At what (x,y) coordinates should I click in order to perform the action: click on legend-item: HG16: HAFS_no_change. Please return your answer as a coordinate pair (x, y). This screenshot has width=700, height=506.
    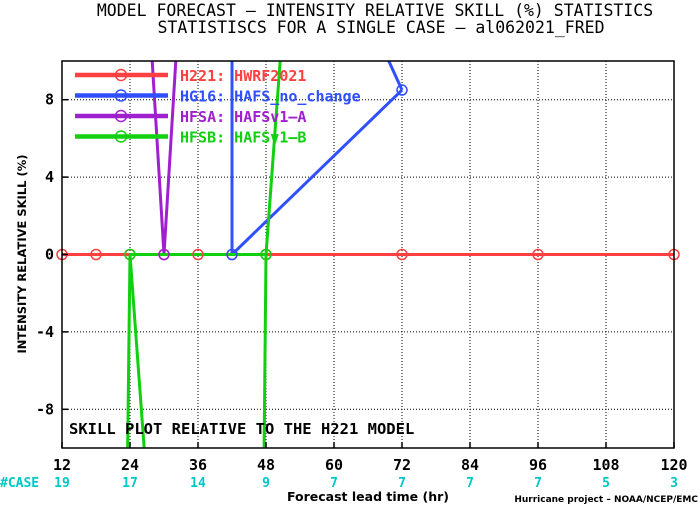
    Looking at the image, I should click on (218, 97).